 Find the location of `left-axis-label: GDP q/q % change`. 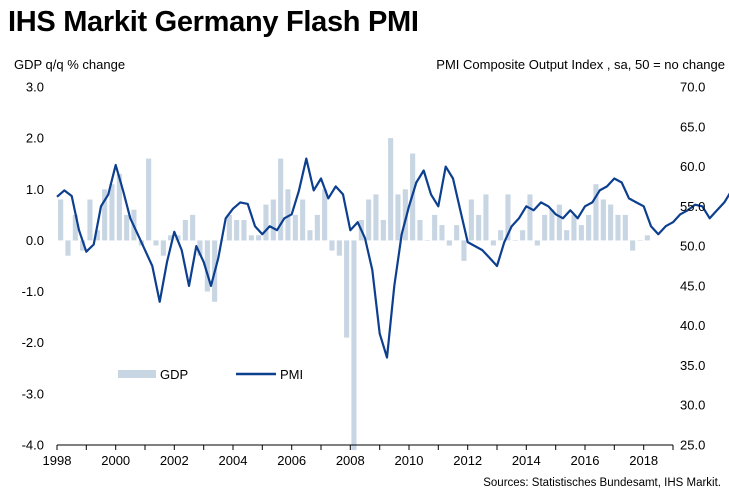

left-axis-label: GDP q/q % change is located at coordinates (70, 64).